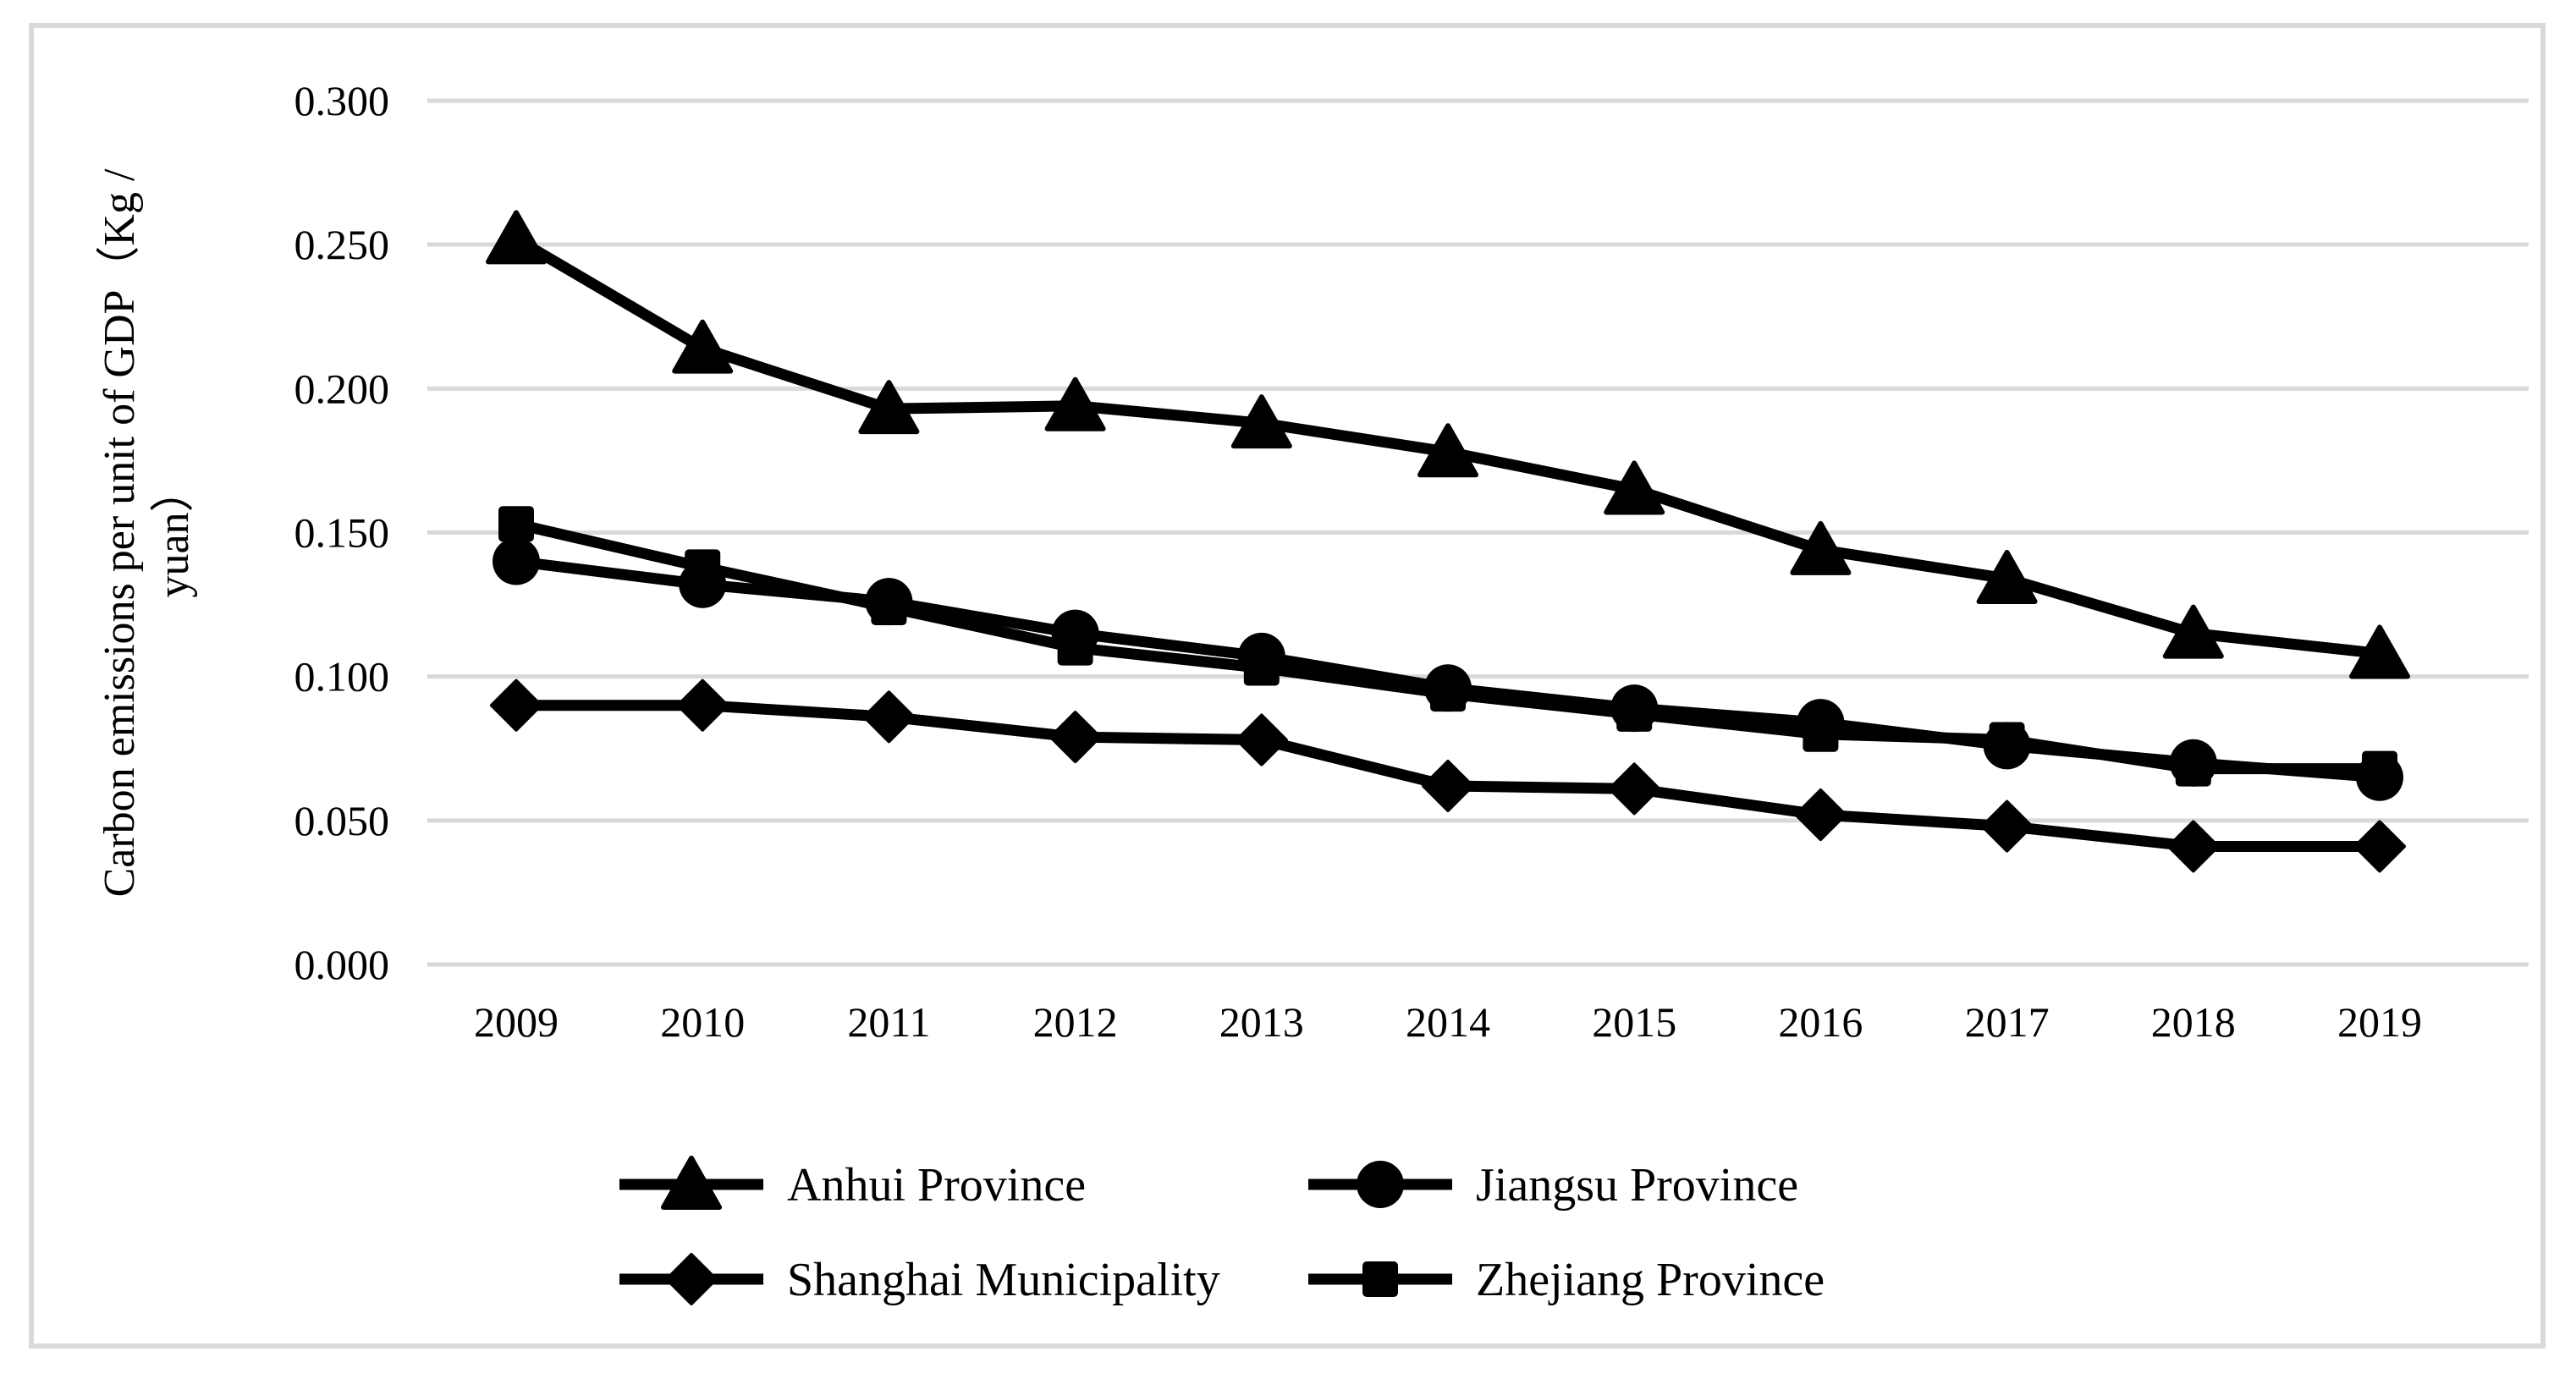 This screenshot has width=2576, height=1379. What do you see at coordinates (2193, 1022) in the screenshot?
I see `x-tick-label: 2018` at bounding box center [2193, 1022].